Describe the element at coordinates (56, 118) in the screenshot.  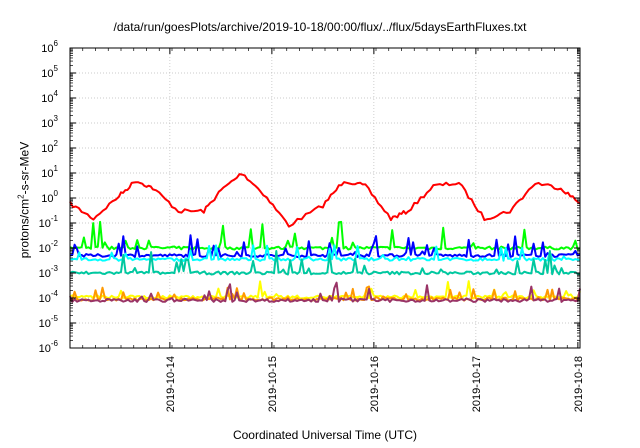
I see `y-tick-exp: 3` at that location.